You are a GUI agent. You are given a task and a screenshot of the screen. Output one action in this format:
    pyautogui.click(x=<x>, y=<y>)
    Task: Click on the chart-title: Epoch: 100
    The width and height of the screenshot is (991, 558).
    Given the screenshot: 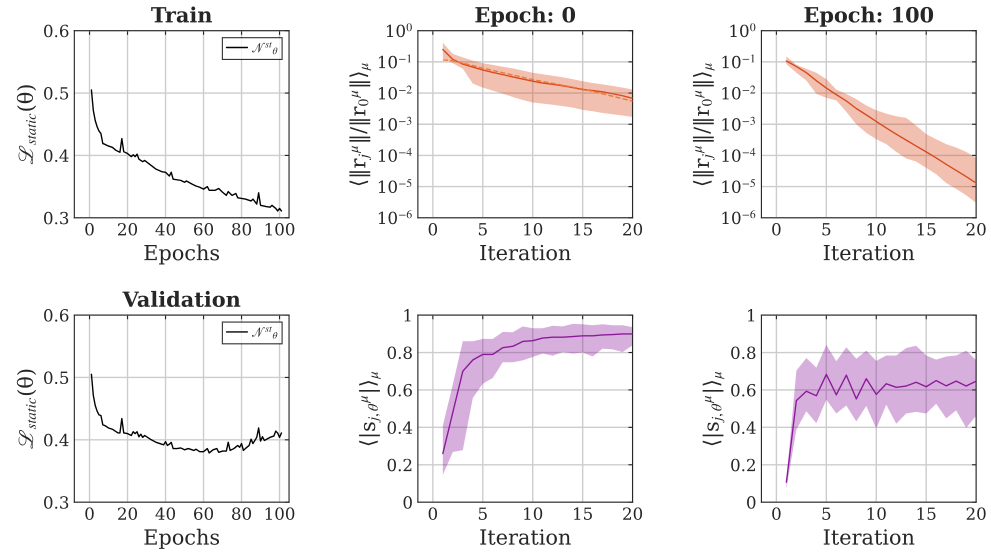 What is the action you would take?
    pyautogui.click(x=869, y=16)
    